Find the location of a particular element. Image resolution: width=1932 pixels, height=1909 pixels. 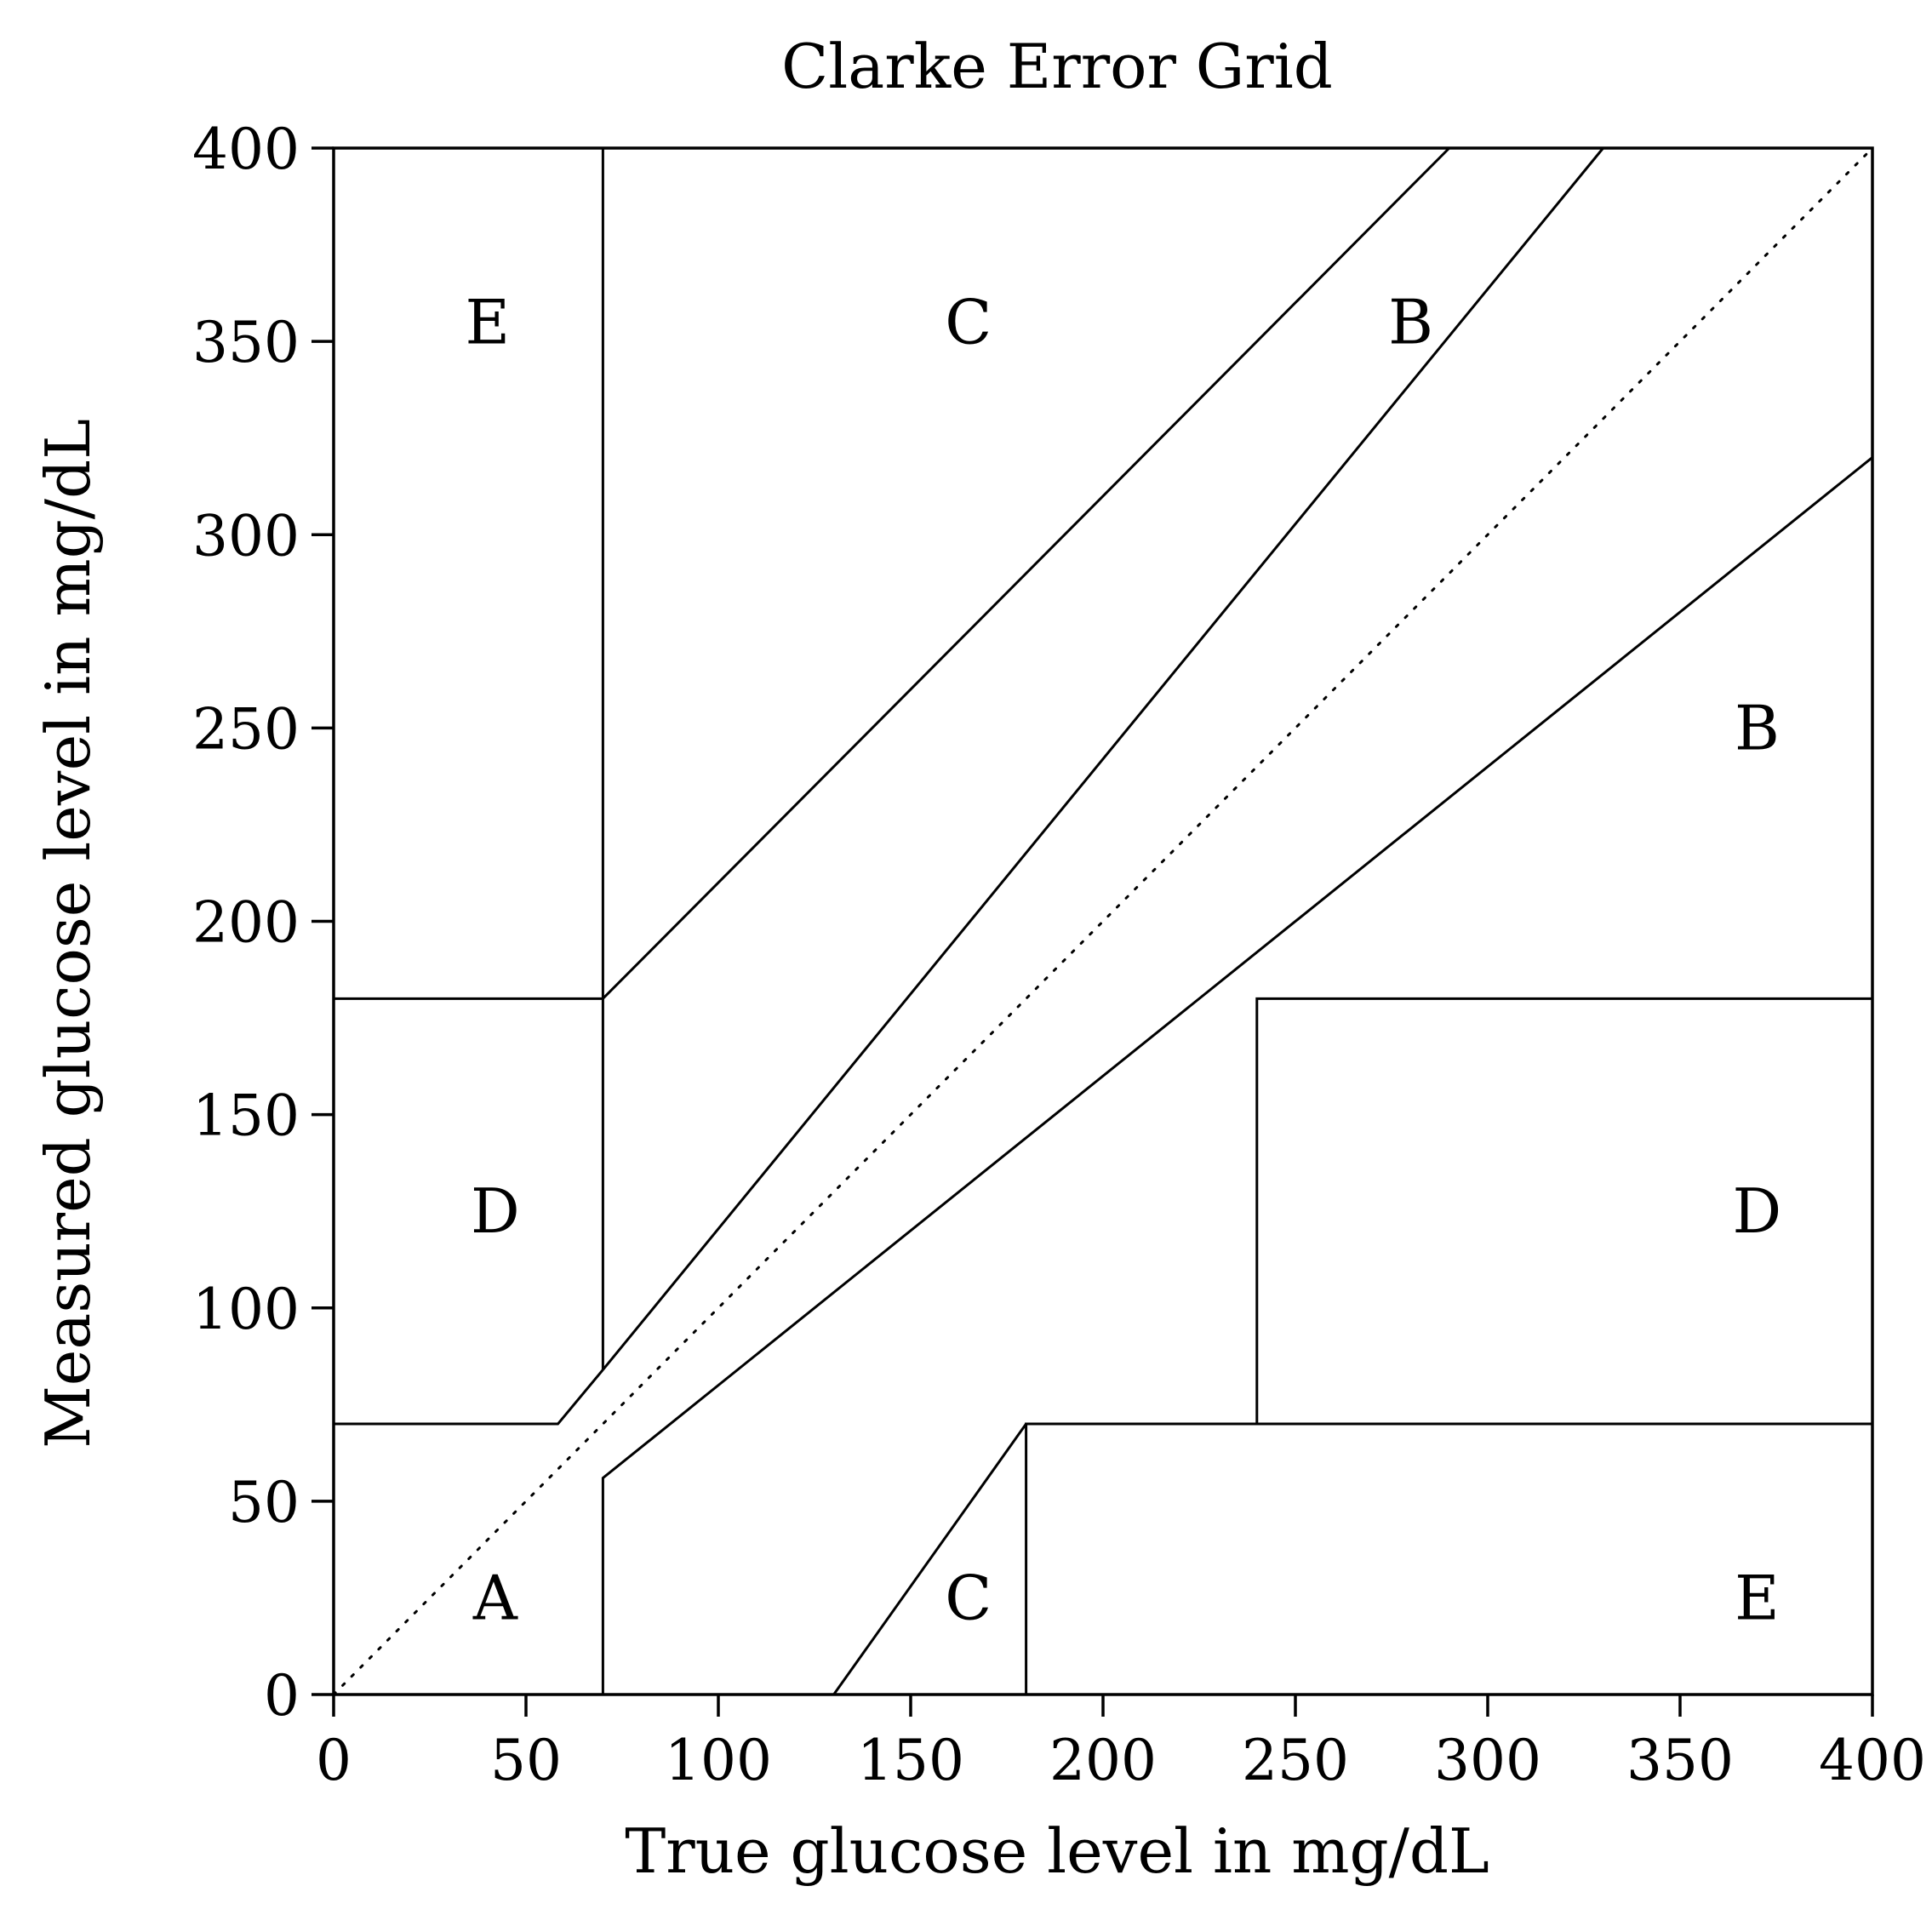

x-axis-ticks: 0 50 100 150 200 250 300 350 400 is located at coordinates (1121, 1744).